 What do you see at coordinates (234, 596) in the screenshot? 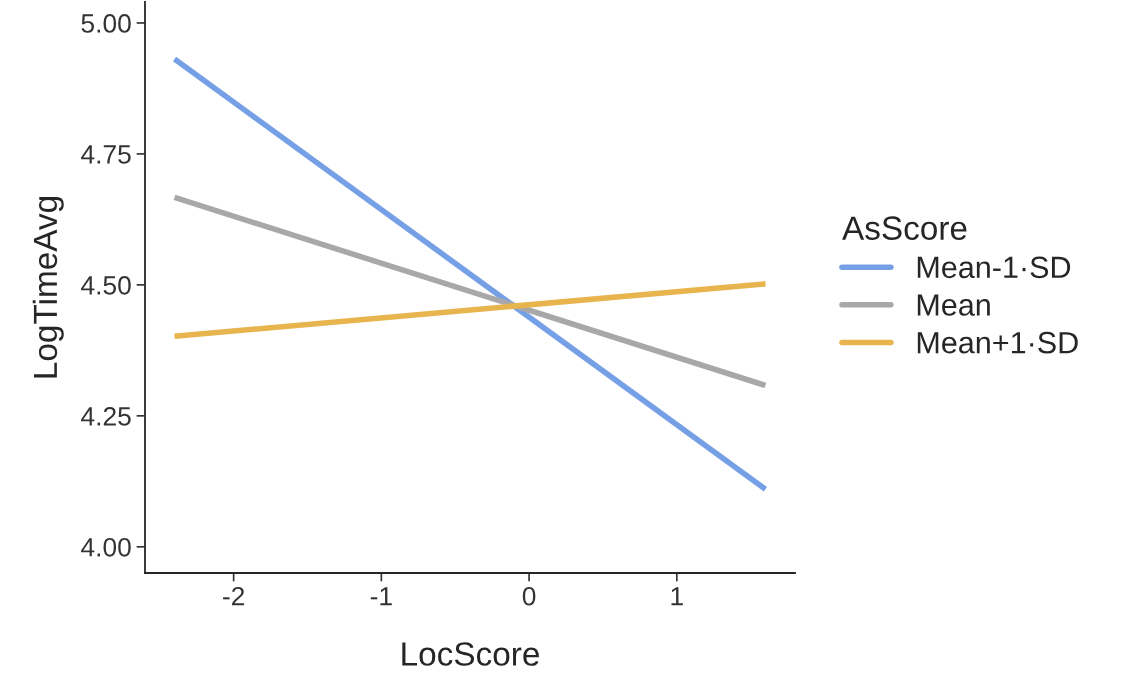
I see `x-tick-label: -2` at bounding box center [234, 596].